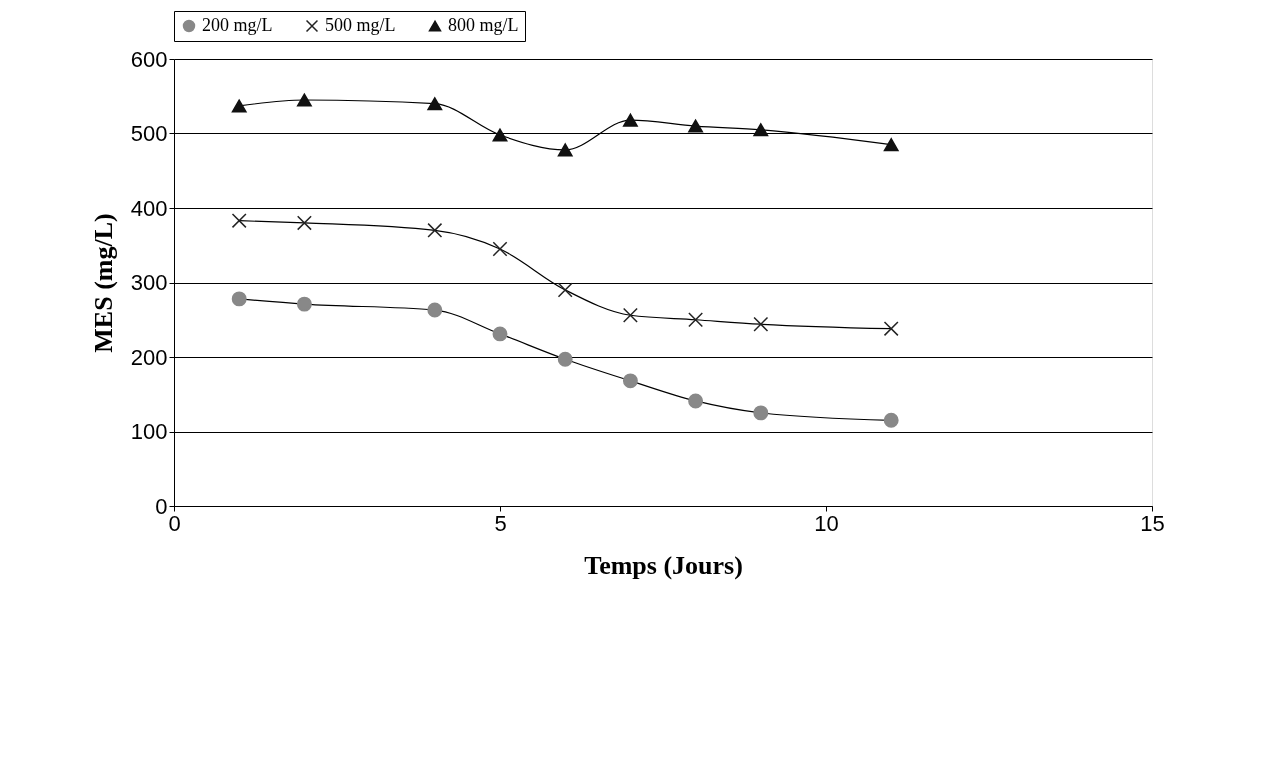  What do you see at coordinates (1152, 523) in the screenshot?
I see `x-tick-label: 15` at bounding box center [1152, 523].